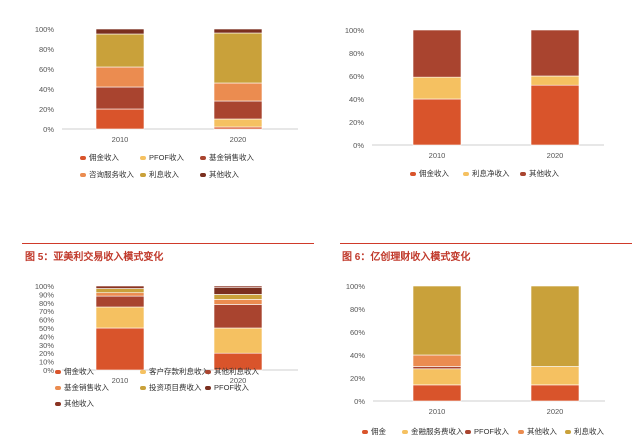  What do you see at coordinates (171, 387) in the screenshot?
I see `legend-item: 投资项目费收入` at bounding box center [171, 387].